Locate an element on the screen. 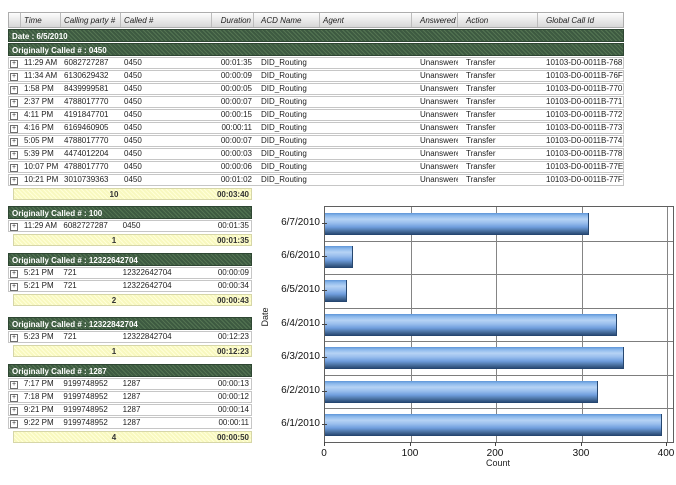 The image size is (676, 485). cell-time: 9:22 PM is located at coordinates (38, 422).